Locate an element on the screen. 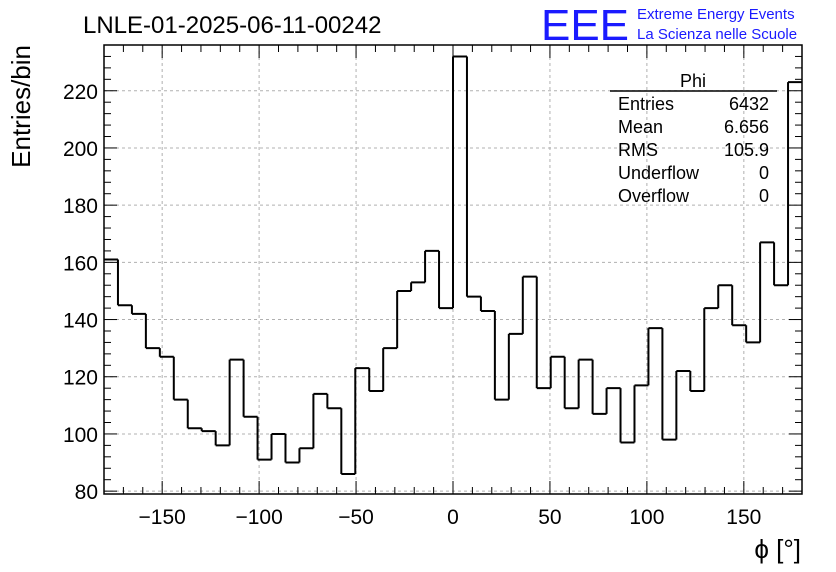  x-axis-label: ϕ [°] is located at coordinates (777, 549).